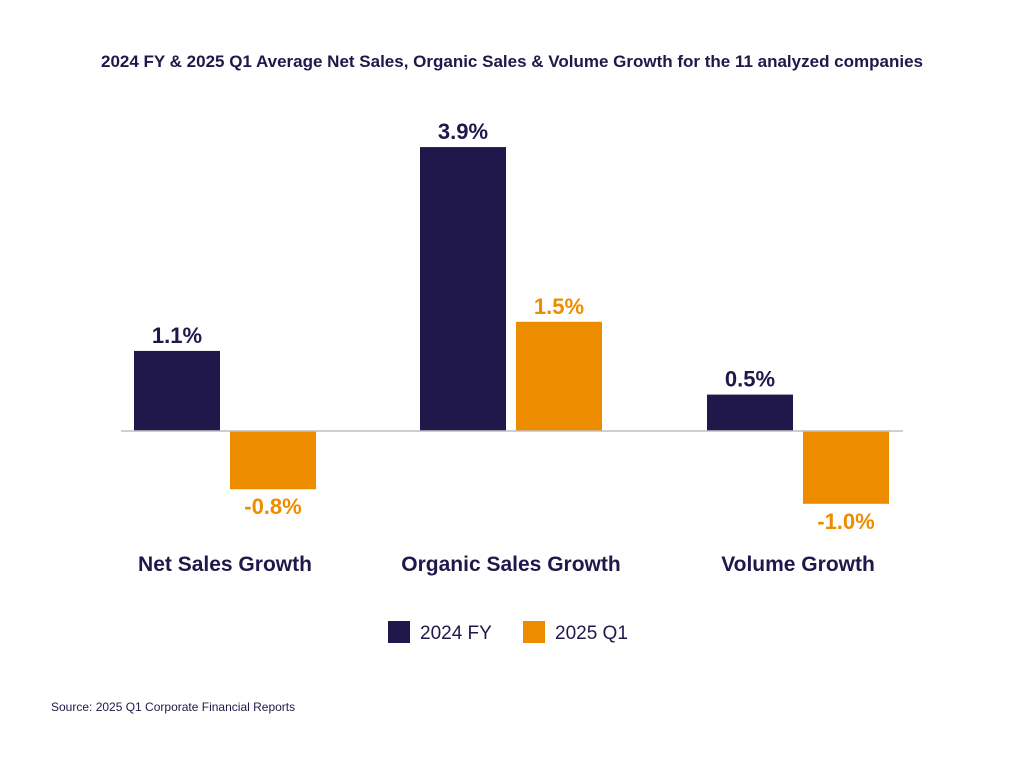 Image resolution: width=1024 pixels, height=768 pixels. What do you see at coordinates (508, 632) in the screenshot?
I see `legend: 2024 FY 2025 Q1` at bounding box center [508, 632].